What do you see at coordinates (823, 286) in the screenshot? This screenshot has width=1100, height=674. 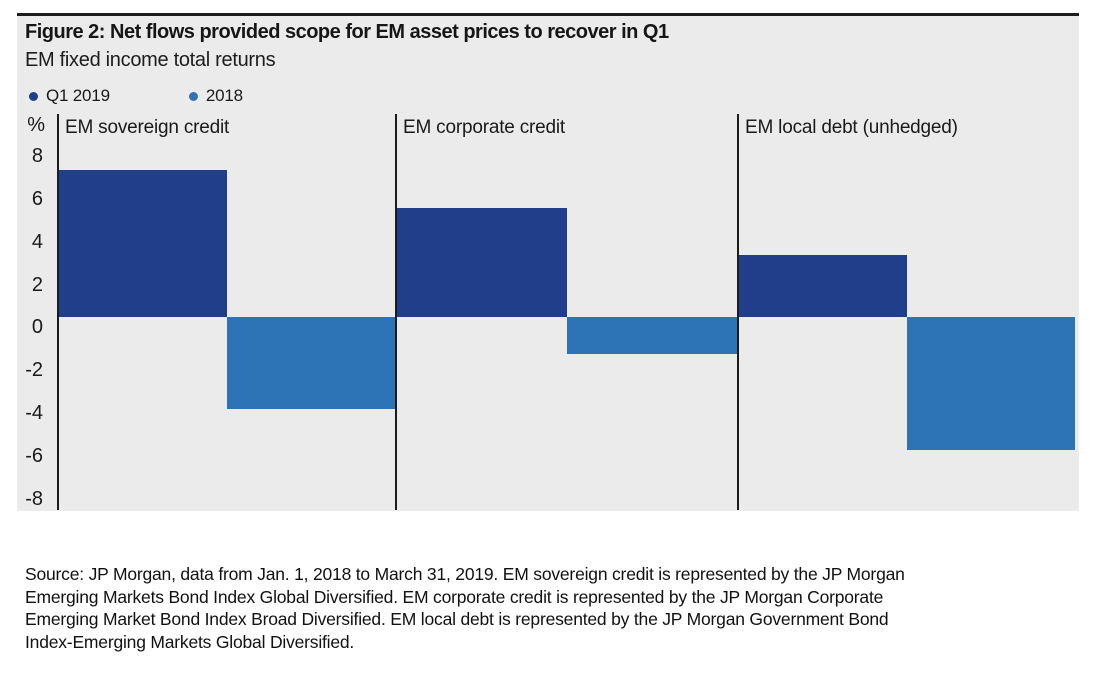 I see `bar-q1-2019-em-local-debt-unhedged` at bounding box center [823, 286].